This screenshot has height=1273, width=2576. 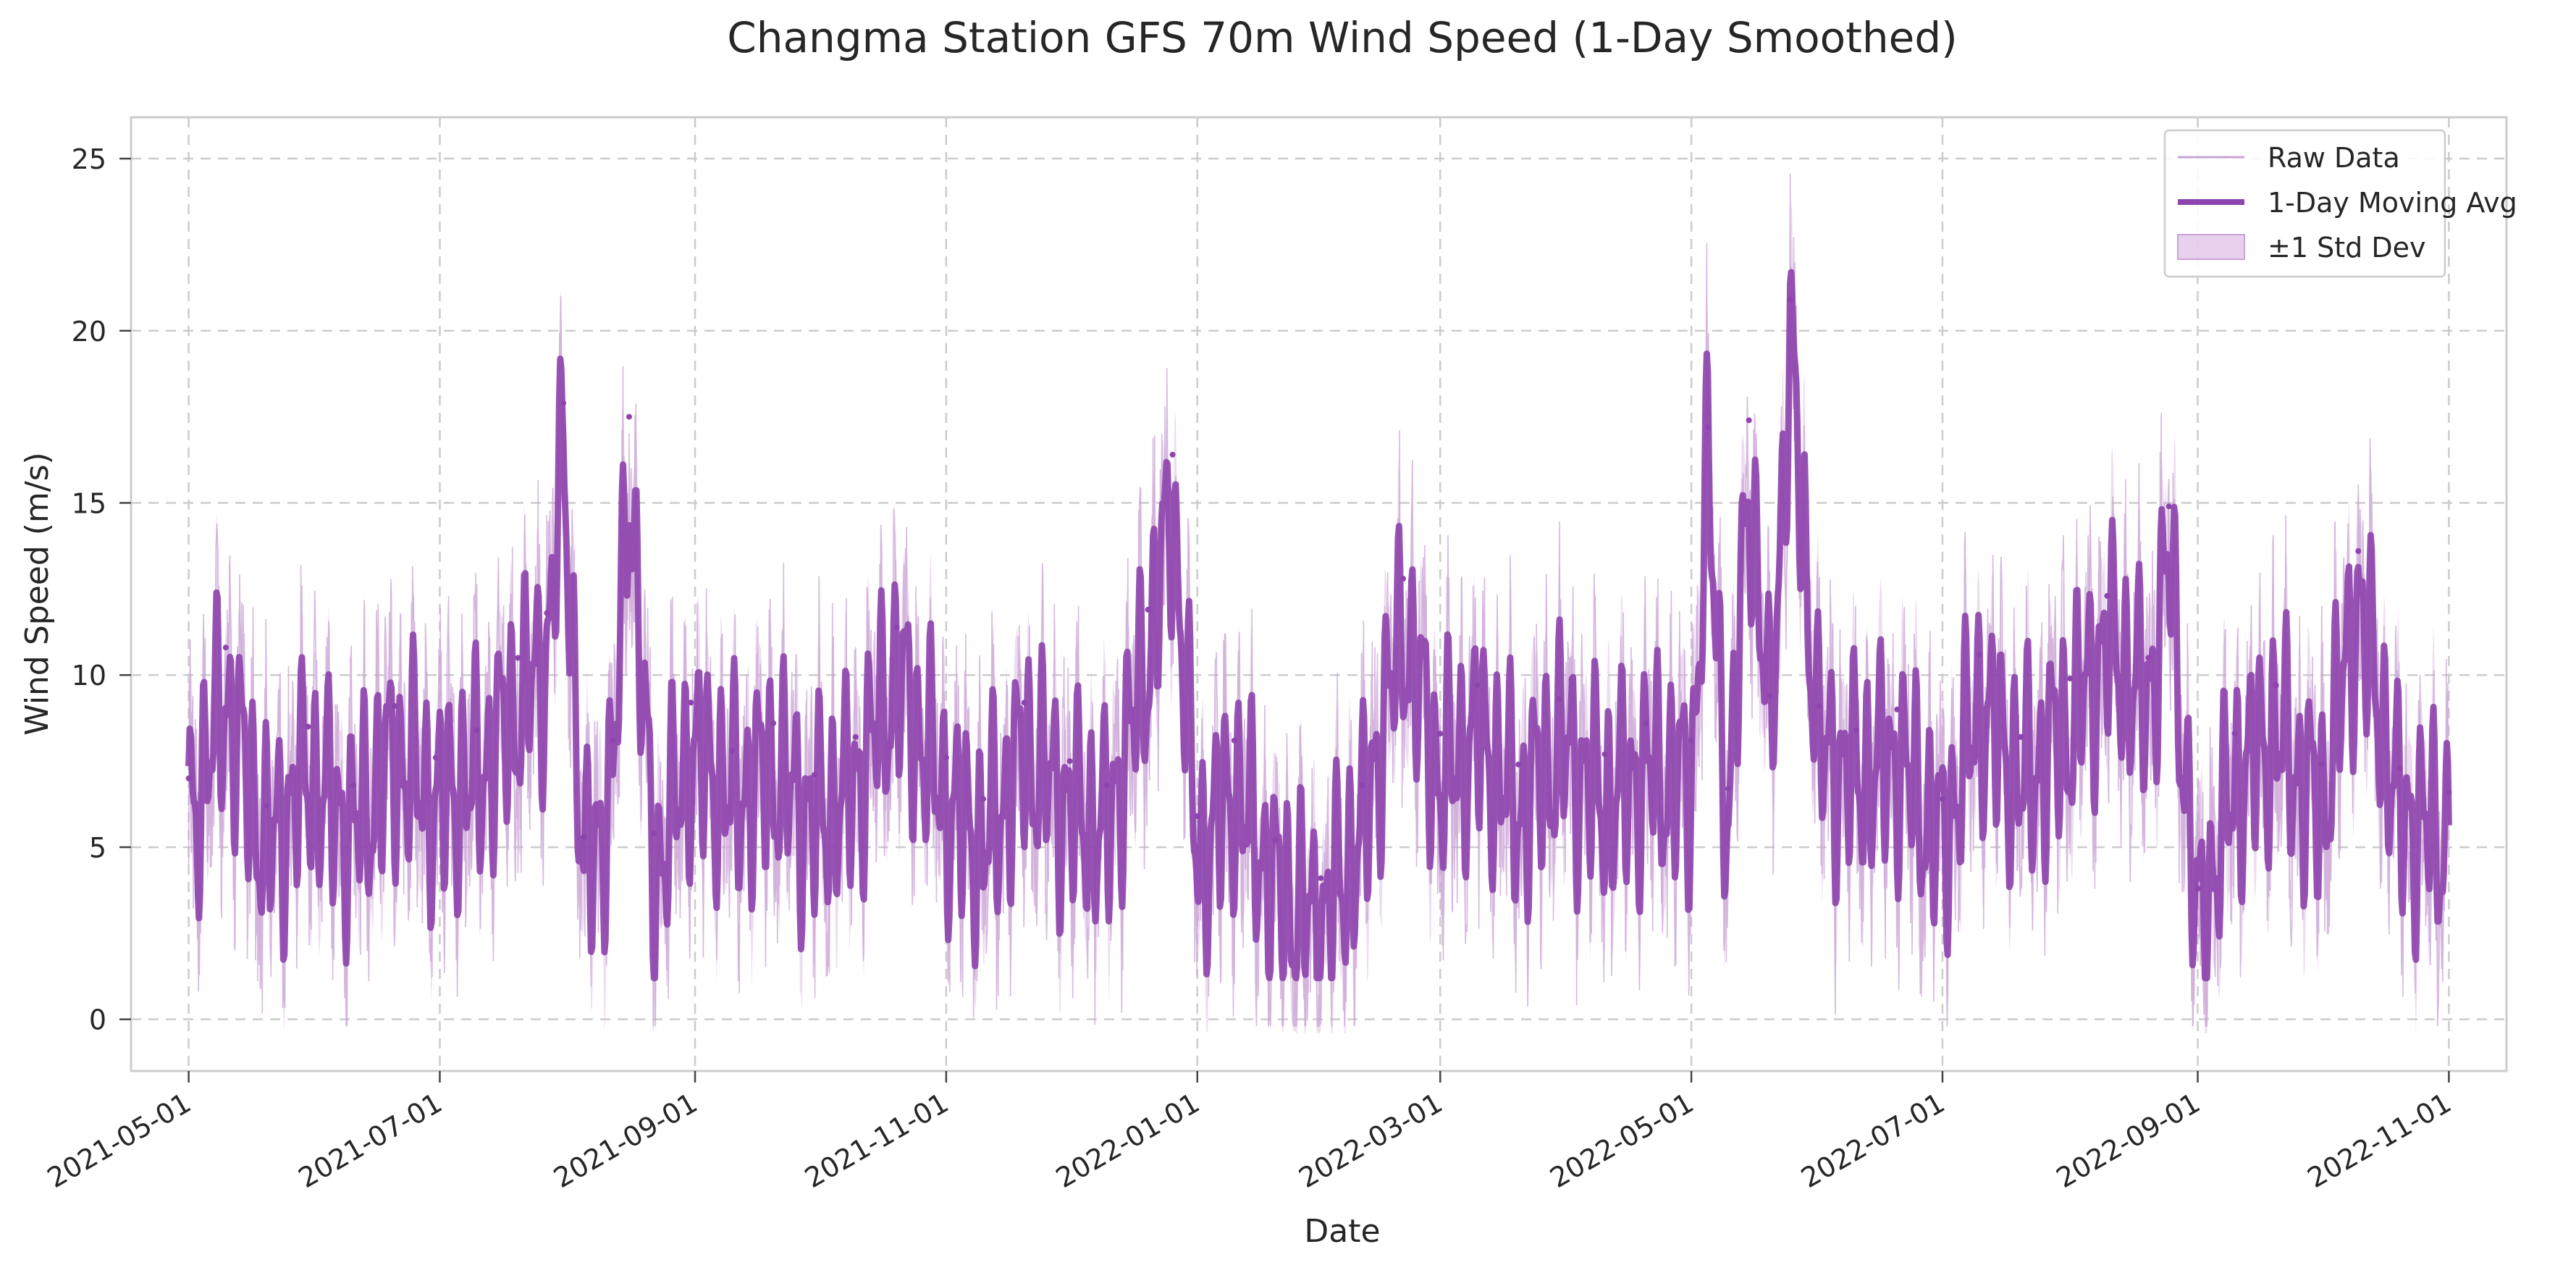 I want to click on legend-raw-label: Raw Data, so click(x=2334, y=158).